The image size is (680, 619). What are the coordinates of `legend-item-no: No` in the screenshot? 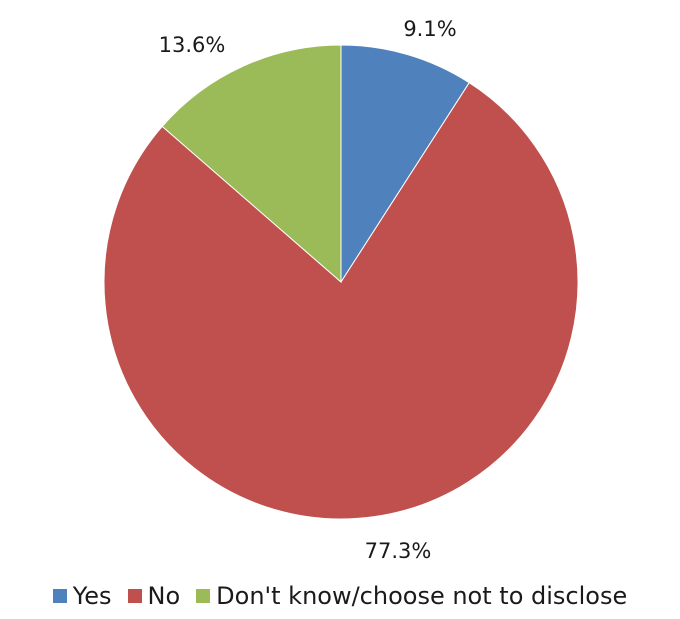 It's located at (154, 596).